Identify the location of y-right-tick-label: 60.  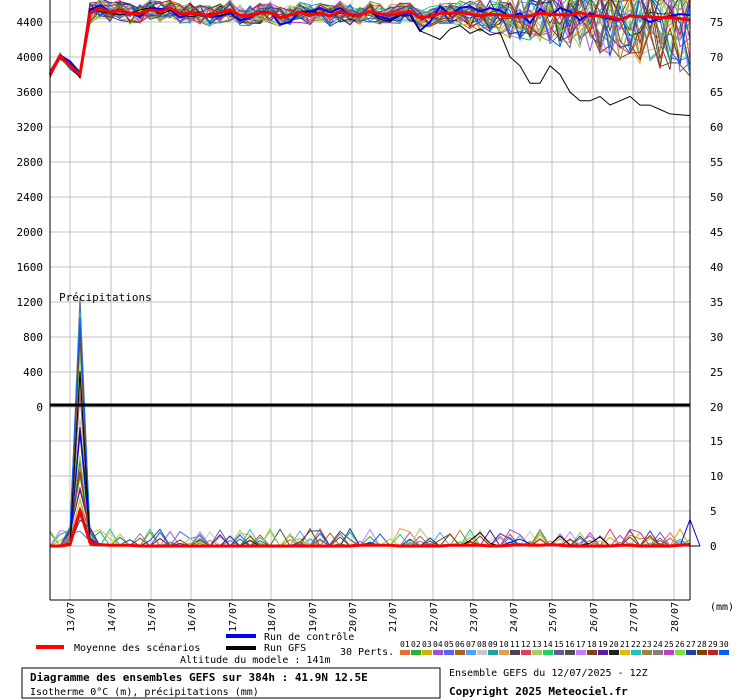
(716, 127).